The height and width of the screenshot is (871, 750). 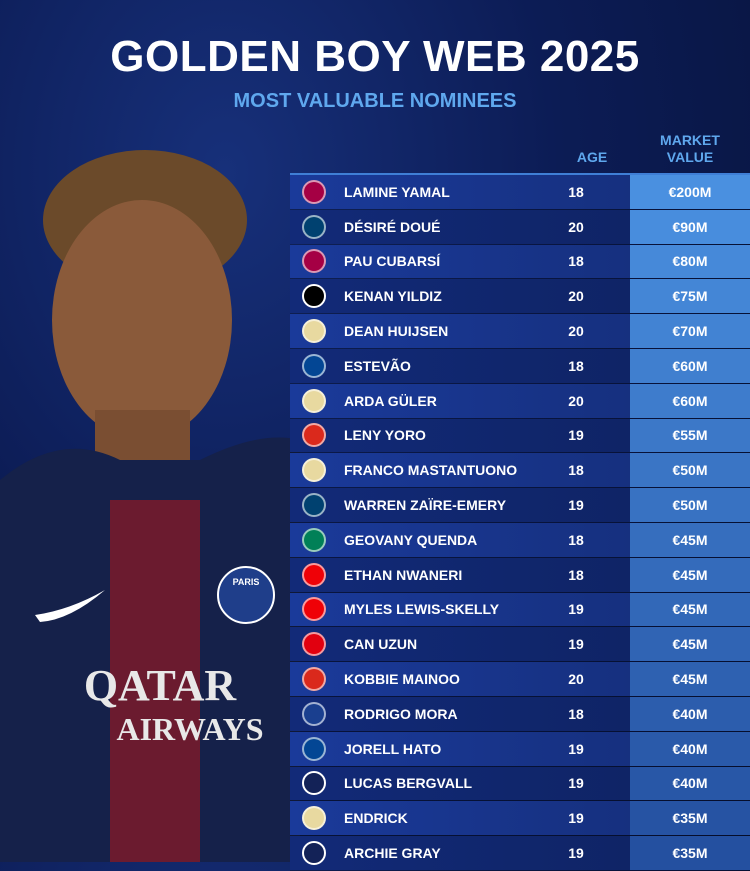 What do you see at coordinates (520, 575) in the screenshot?
I see `table-row: ETHAN NWANERI 18 €45M` at bounding box center [520, 575].